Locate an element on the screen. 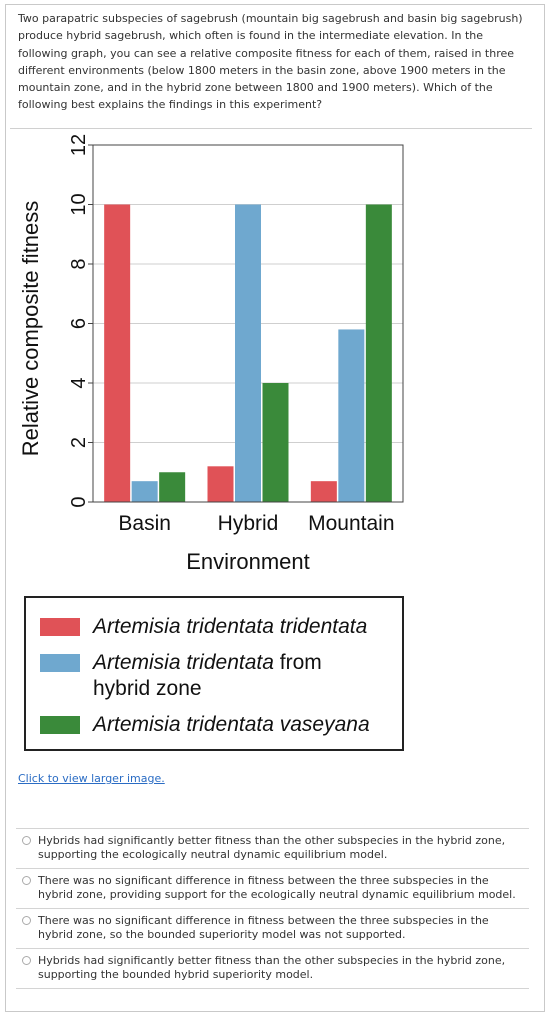 The height and width of the screenshot is (1024, 553). y-tick-label: 6 is located at coordinates (79, 323).